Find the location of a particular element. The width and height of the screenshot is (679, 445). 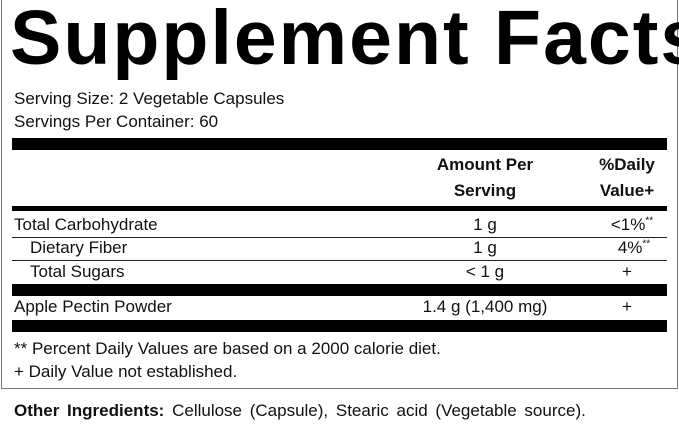

row-name: Dietary Fiber is located at coordinates (79, 247).